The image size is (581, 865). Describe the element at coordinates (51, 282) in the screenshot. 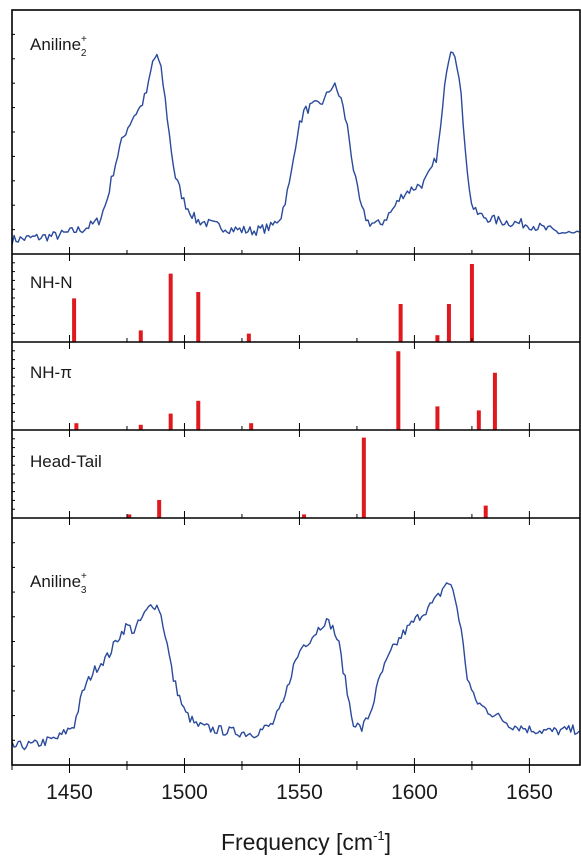

I see `panel-label-nh-n: NH-N` at that location.